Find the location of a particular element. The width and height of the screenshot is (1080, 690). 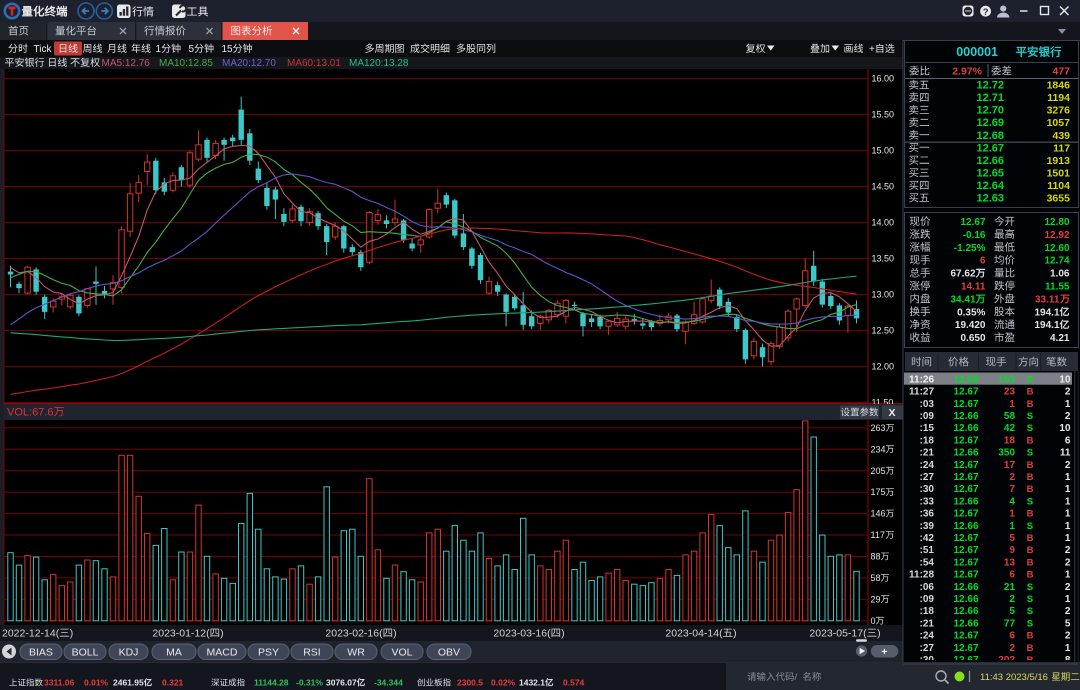

svg-text: 2461.95 is located at coordinates (128, 683).